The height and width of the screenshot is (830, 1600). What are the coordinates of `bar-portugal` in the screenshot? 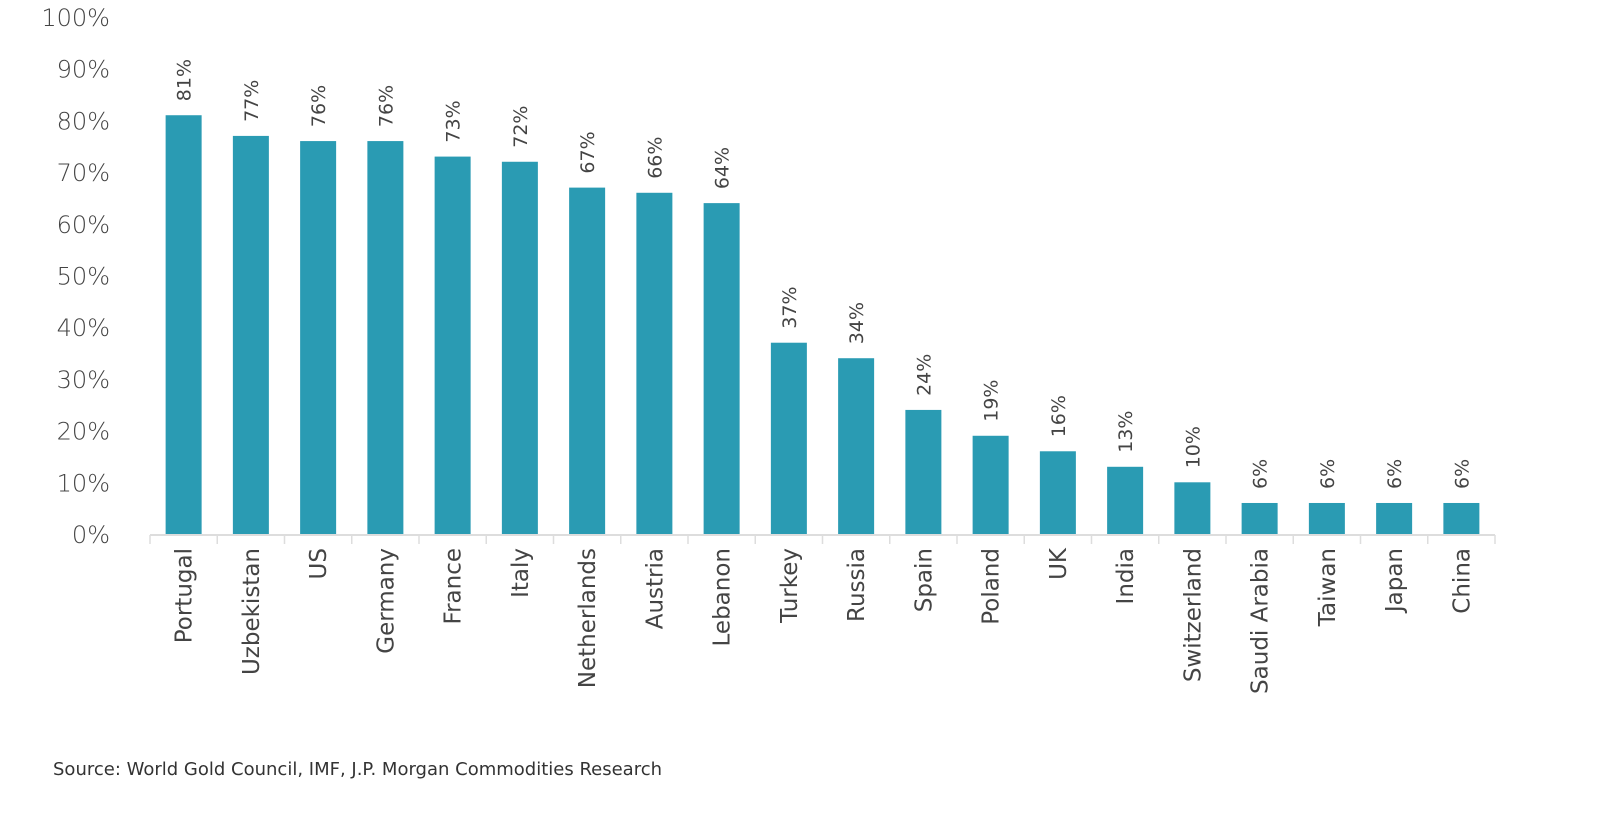 It's located at (183, 324).